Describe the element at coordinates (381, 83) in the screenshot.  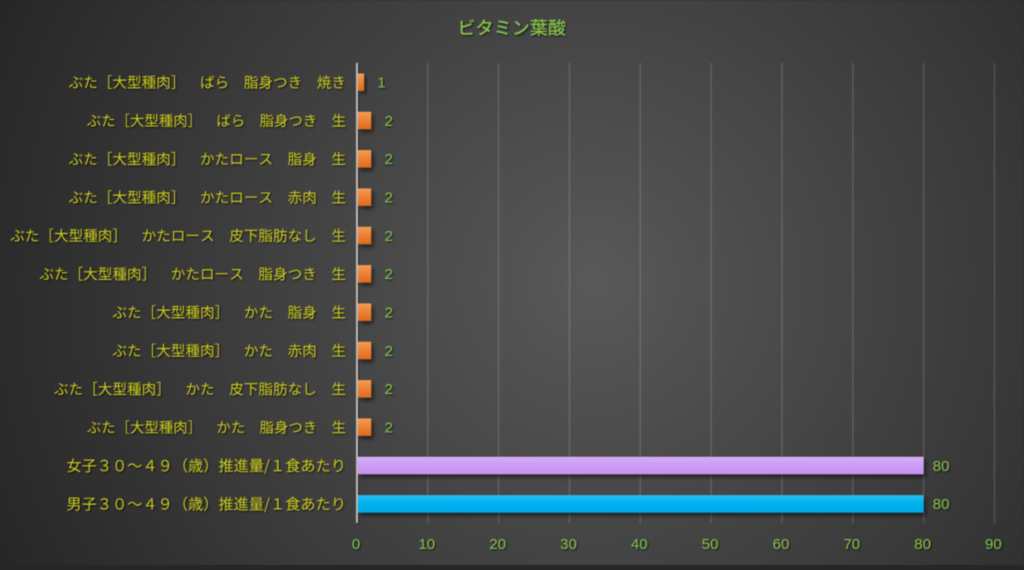
I see `svg-text: 1` at that location.